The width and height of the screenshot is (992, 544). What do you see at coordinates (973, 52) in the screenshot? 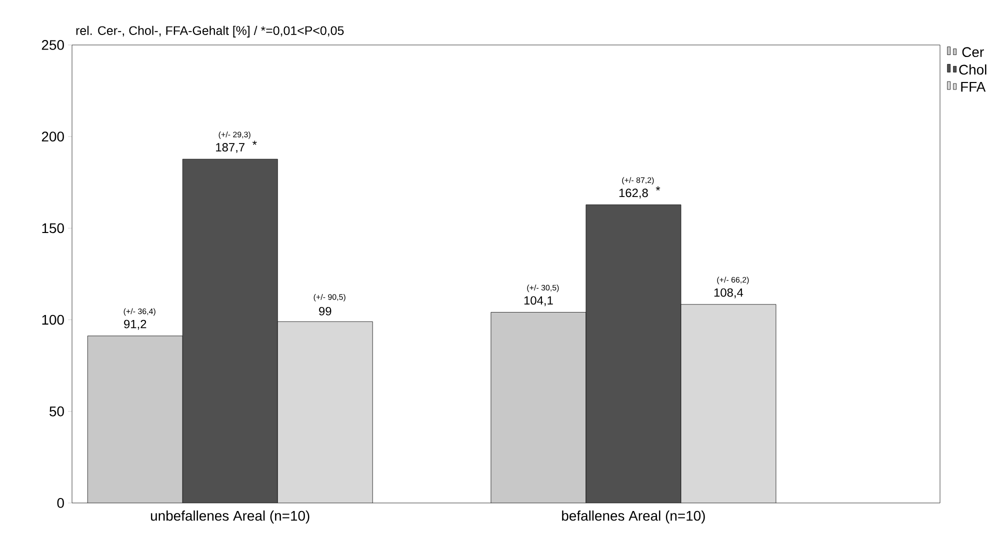
I see `legend-label: Cer` at bounding box center [973, 52].